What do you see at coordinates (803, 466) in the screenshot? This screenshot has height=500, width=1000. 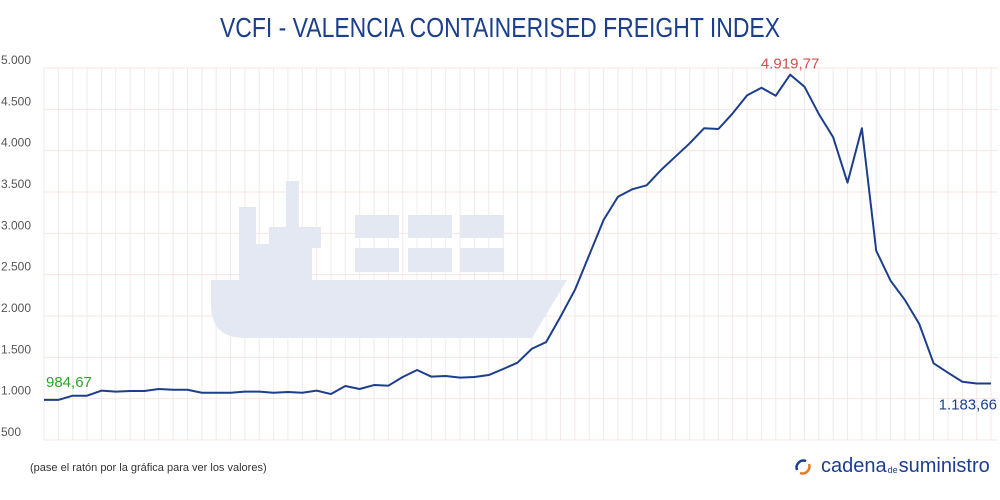 I see `logo-refresh-icon` at bounding box center [803, 466].